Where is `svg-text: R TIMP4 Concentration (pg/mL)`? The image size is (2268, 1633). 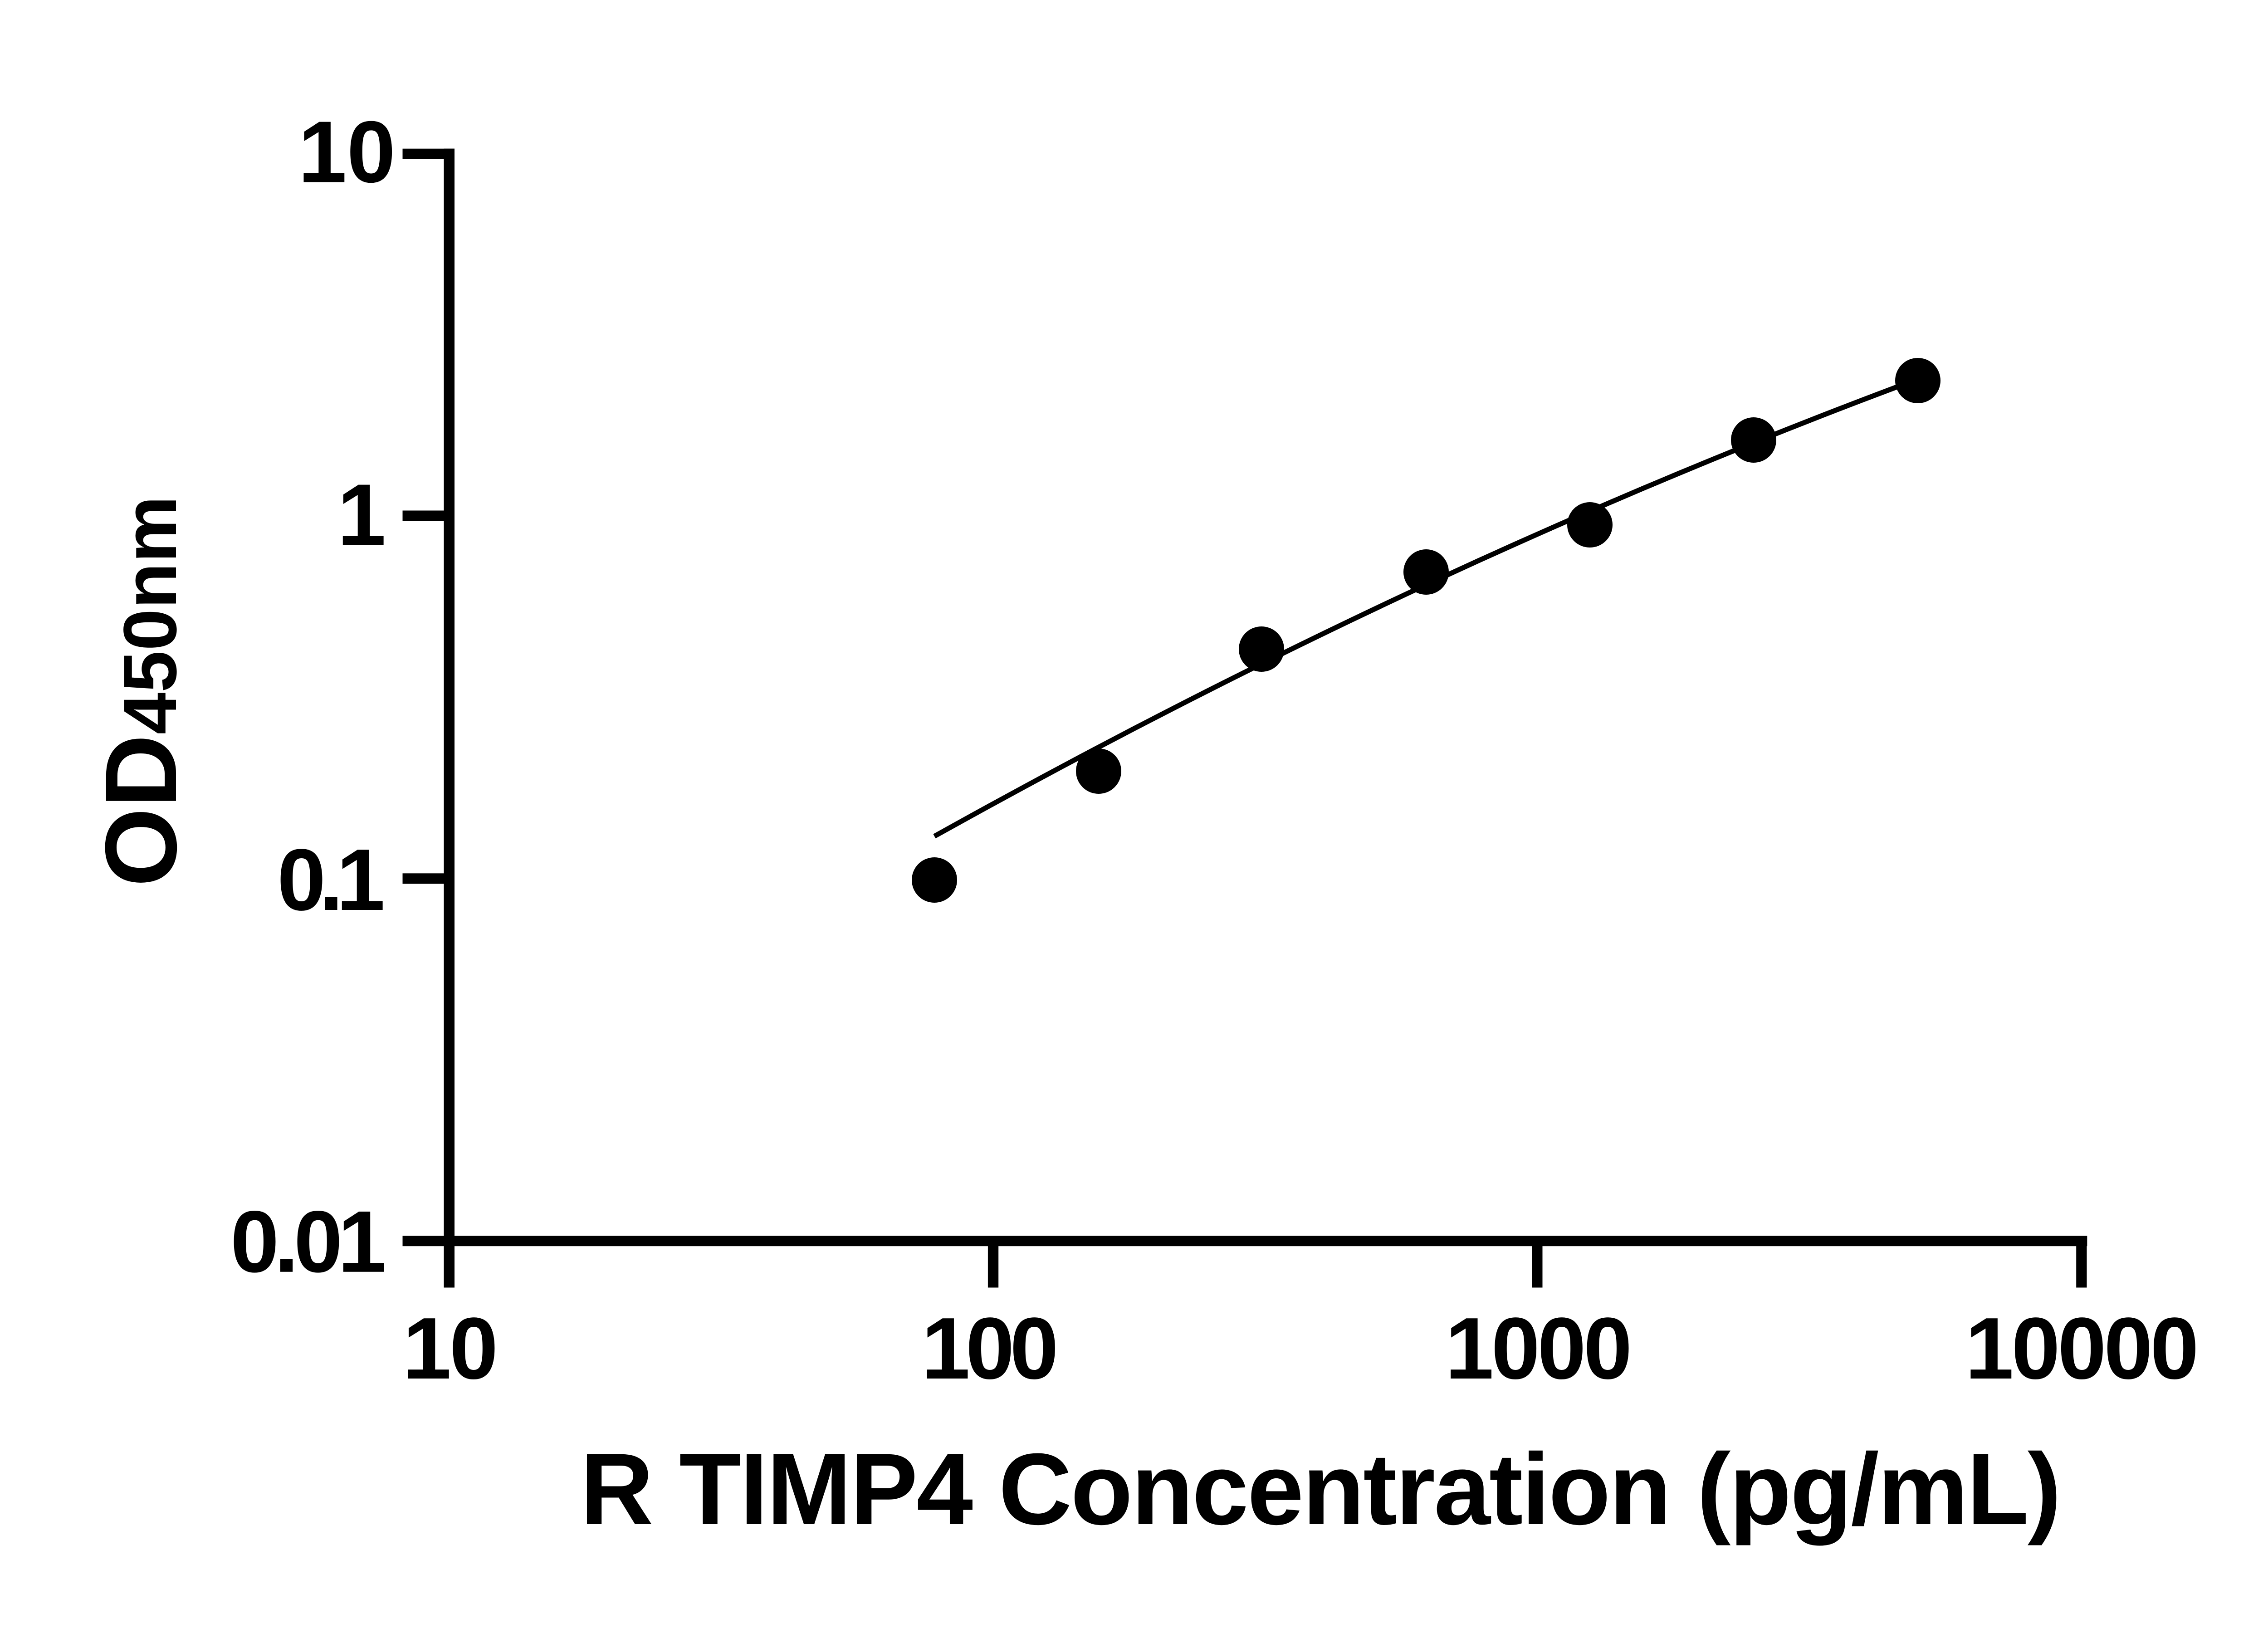
svg-text: R TIMP4 Concentration (pg/mL) is located at coordinates (1321, 1489).